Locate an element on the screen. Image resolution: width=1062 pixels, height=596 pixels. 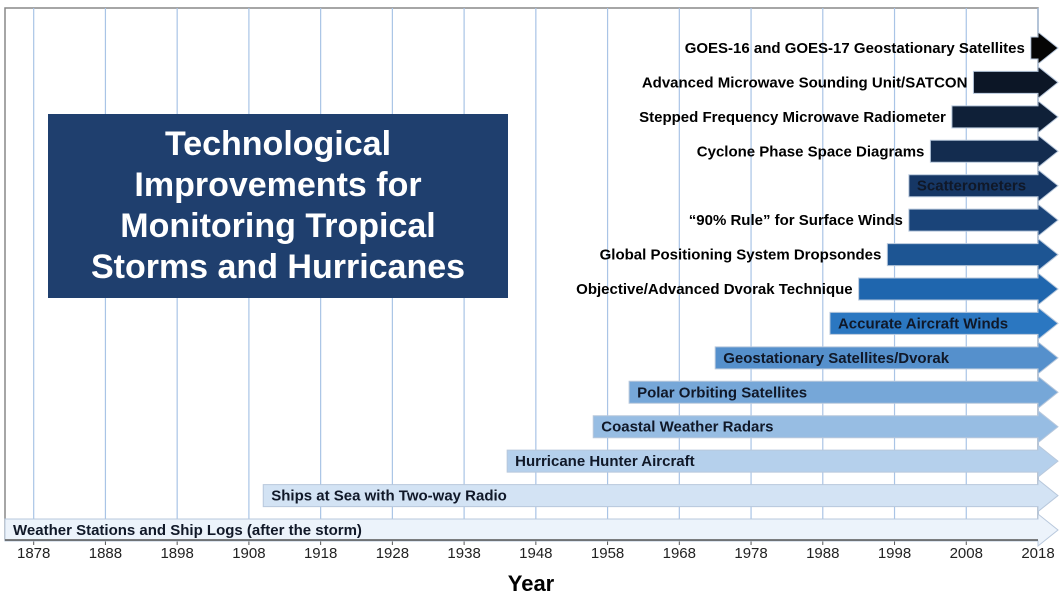
arrow-label: “90% Rule” for Surface Winds is located at coordinates (796, 220).